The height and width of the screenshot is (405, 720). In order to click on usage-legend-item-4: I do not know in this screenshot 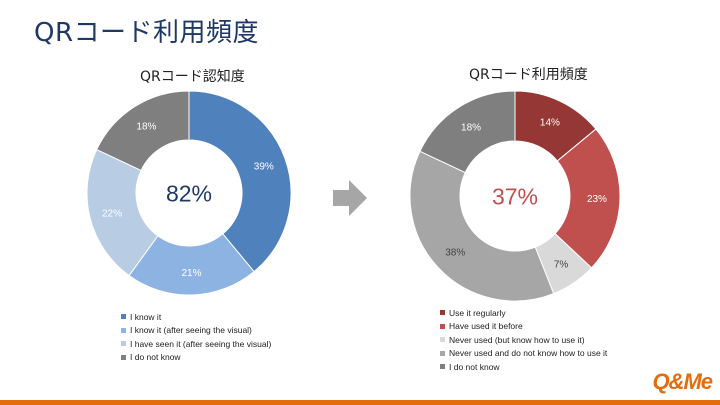, I will do `click(523, 367)`.